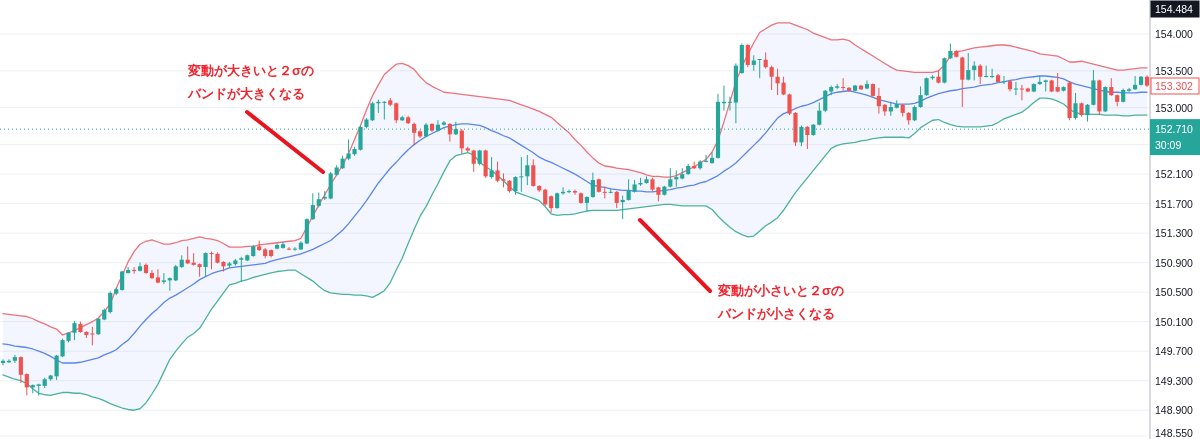 The height and width of the screenshot is (439, 1200). I want to click on y-tick-label: 149.700, so click(1174, 351).